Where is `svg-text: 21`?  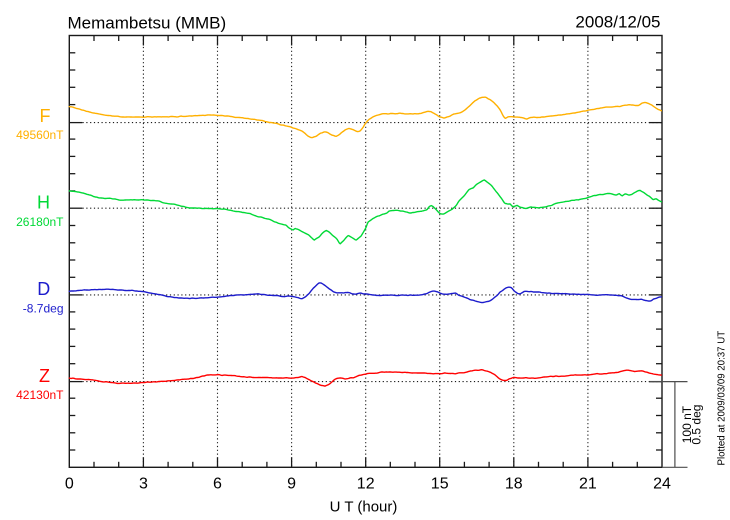 svg-text: 21 is located at coordinates (588, 484).